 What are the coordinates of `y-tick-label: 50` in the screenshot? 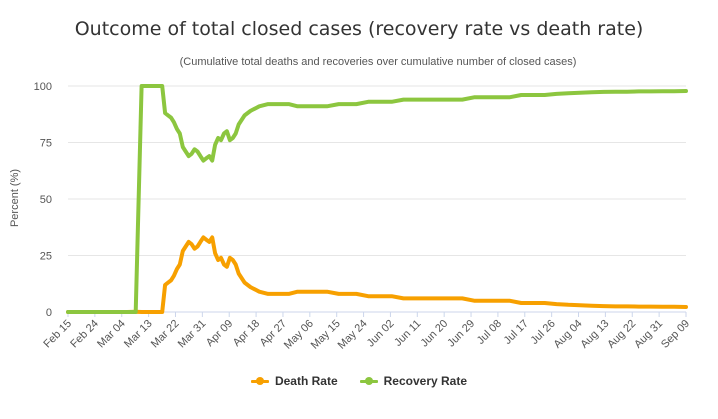 It's located at (46, 200).